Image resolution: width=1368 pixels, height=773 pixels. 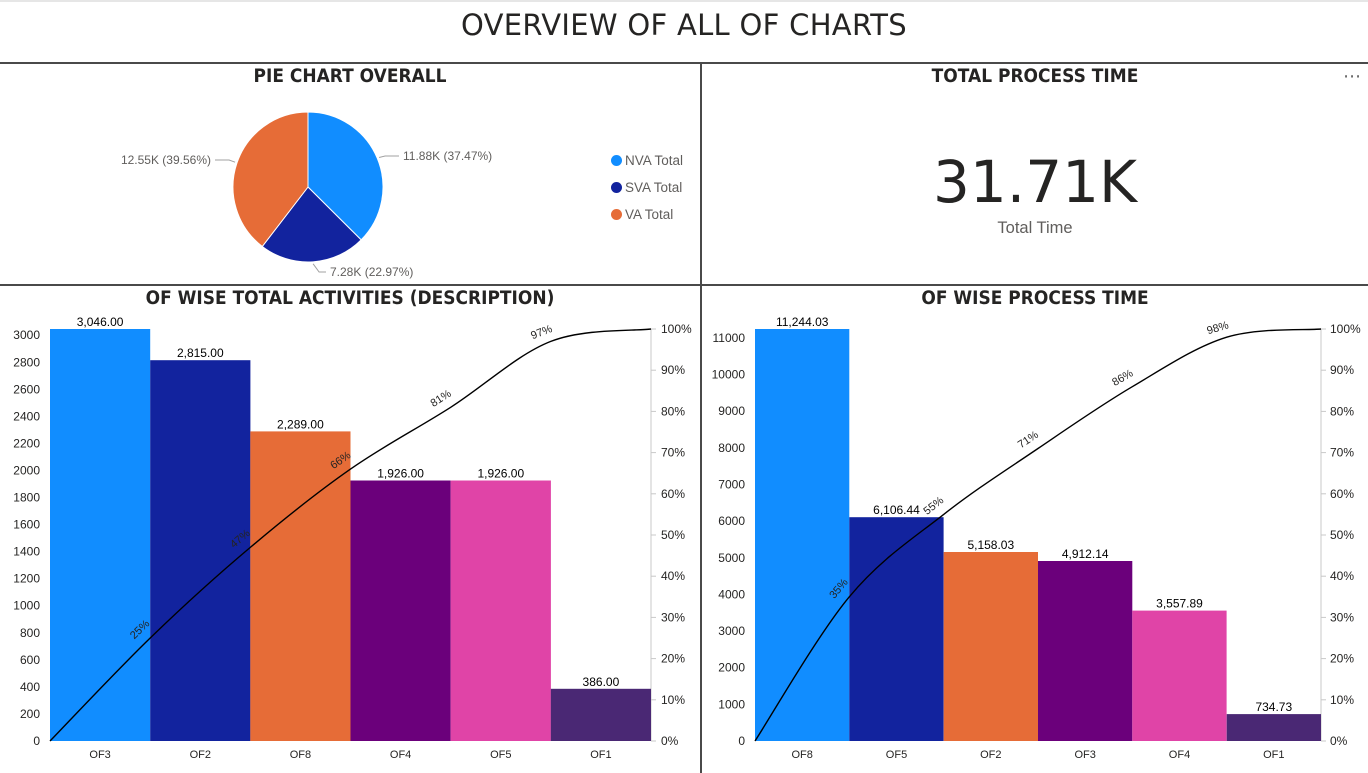 What do you see at coordinates (673, 370) in the screenshot?
I see `y2-tick-label: 90%` at bounding box center [673, 370].